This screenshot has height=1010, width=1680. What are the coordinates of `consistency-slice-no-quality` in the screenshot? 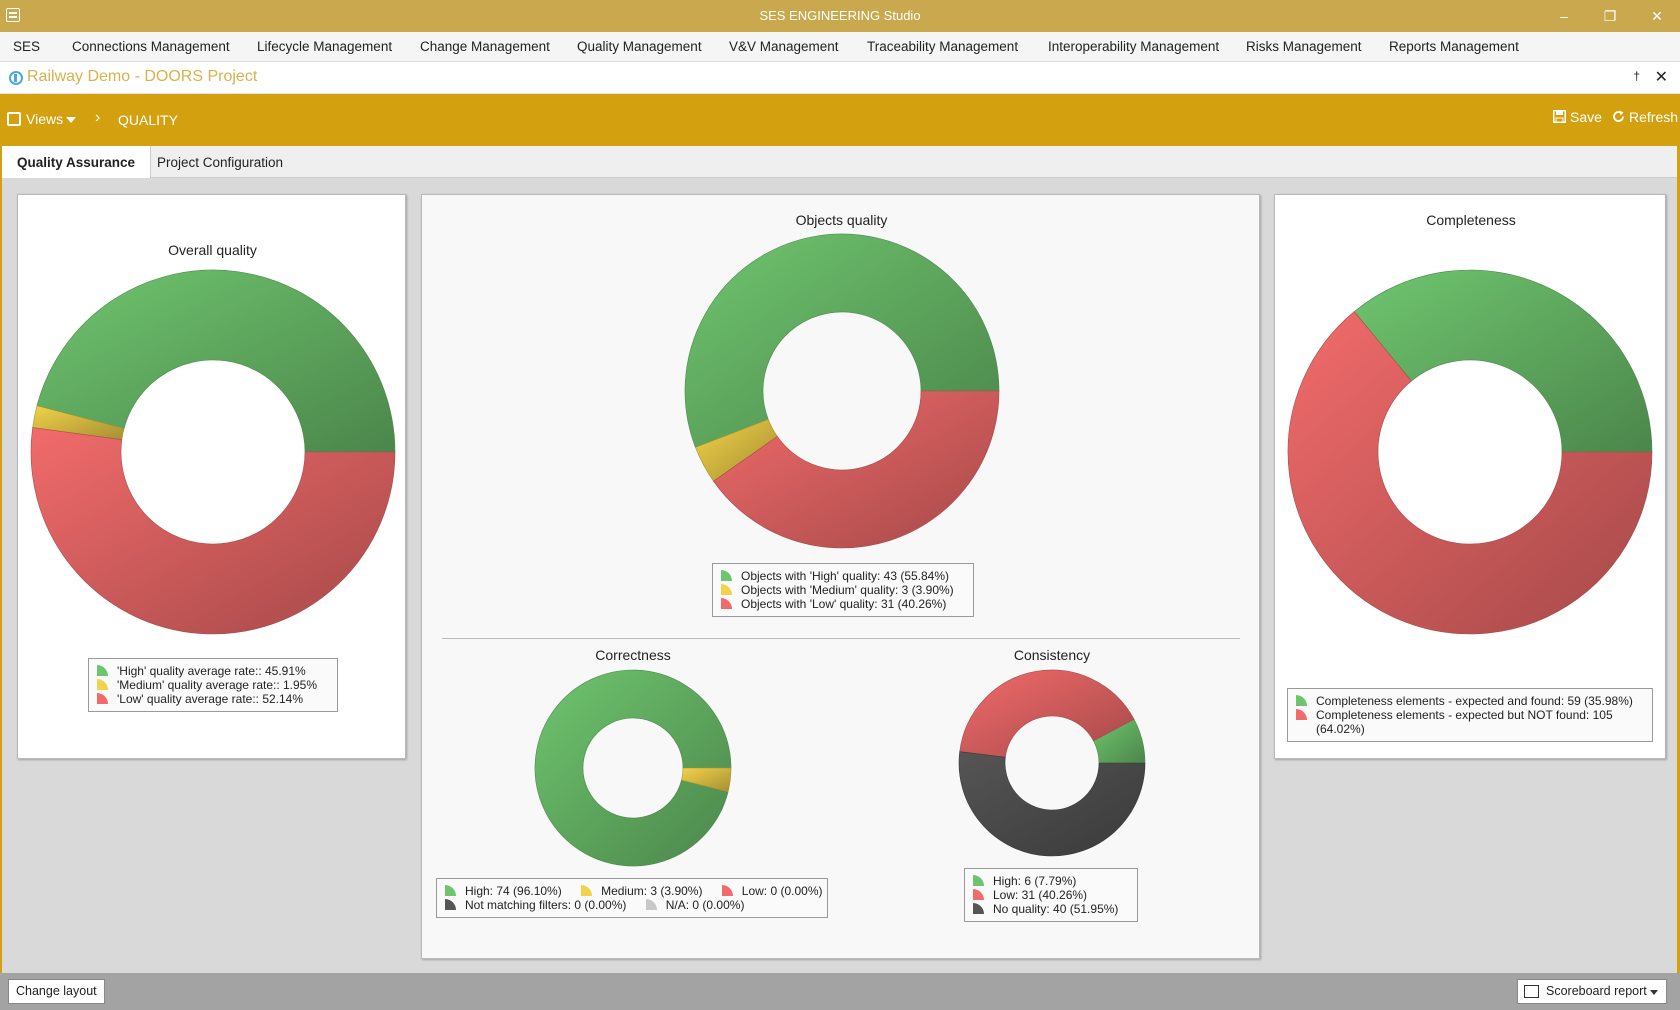 It's located at (1052, 804).